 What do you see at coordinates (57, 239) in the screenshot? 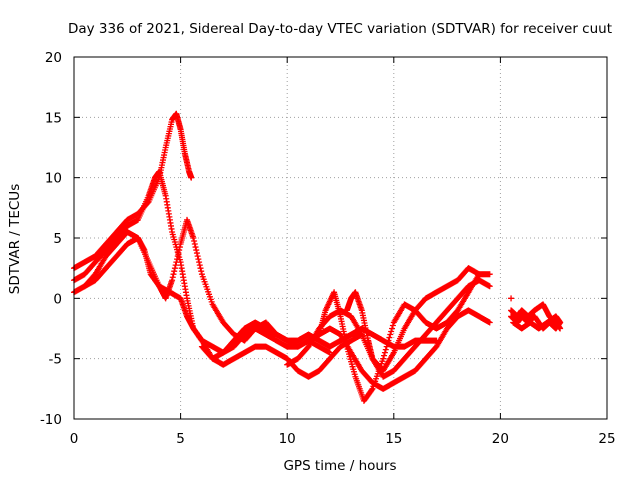
I see `y-tick-label: 5` at bounding box center [57, 239].